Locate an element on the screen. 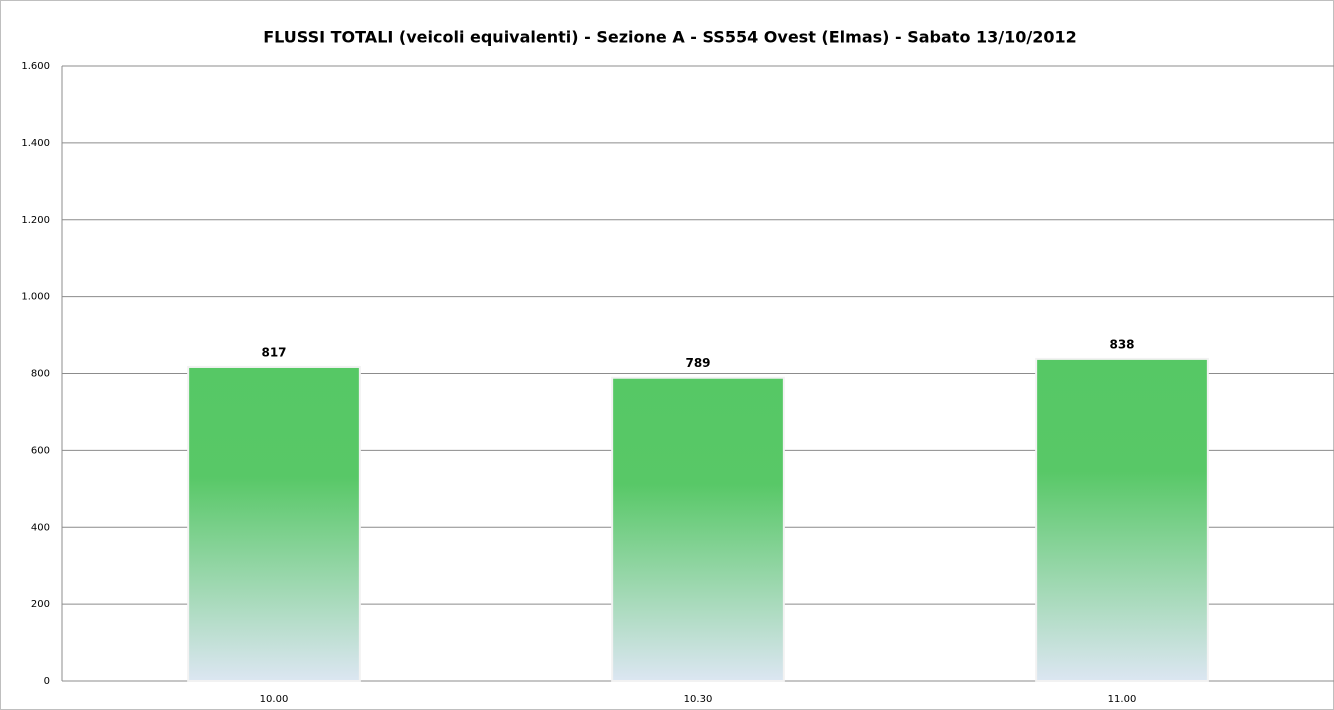 The image size is (1334, 710). data-label: 817 is located at coordinates (273, 352).